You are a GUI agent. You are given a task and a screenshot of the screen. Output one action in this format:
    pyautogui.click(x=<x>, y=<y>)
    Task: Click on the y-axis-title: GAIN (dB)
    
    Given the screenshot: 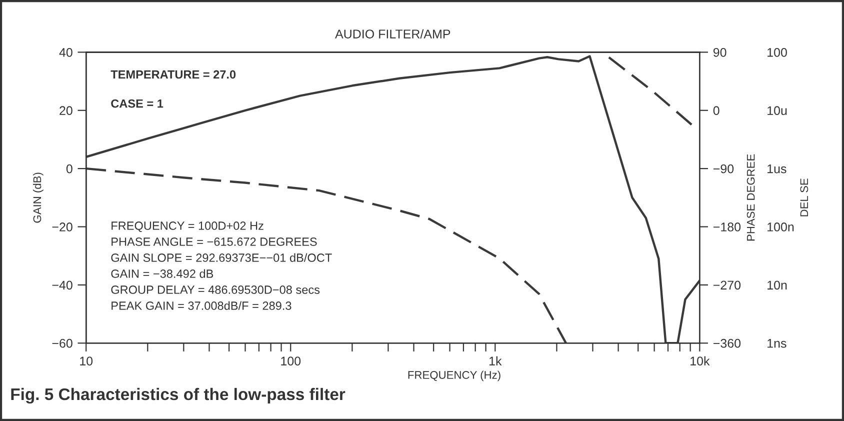 What is the action you would take?
    pyautogui.click(x=38, y=197)
    